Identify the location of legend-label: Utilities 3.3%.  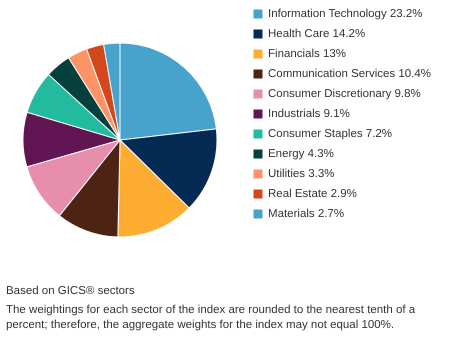
(301, 174).